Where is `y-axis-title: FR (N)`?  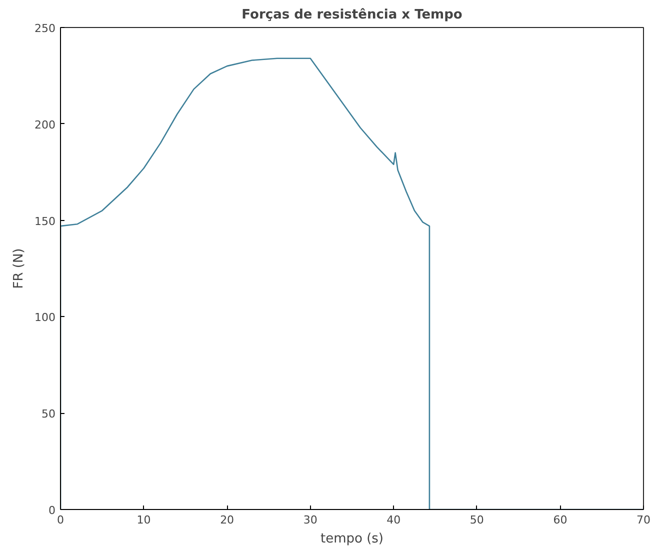
y-axis-title: FR (N) is located at coordinates (19, 268).